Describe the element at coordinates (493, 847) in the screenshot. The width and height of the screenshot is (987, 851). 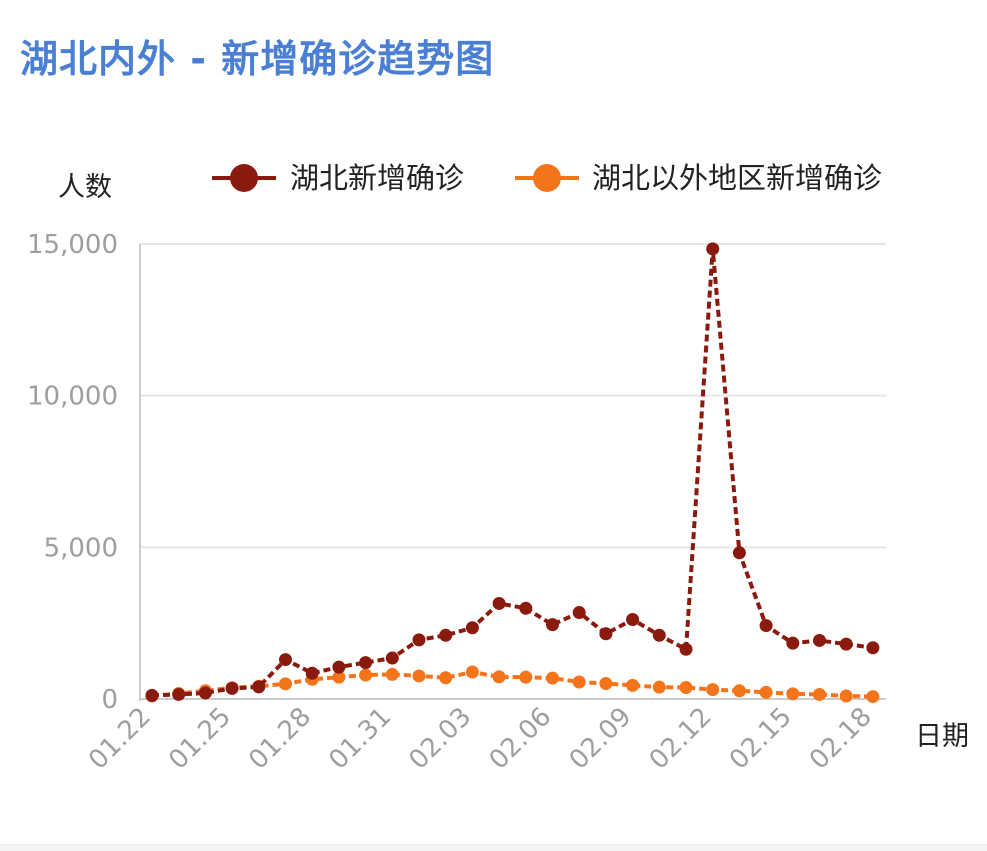
I see `bottom-divider` at that location.